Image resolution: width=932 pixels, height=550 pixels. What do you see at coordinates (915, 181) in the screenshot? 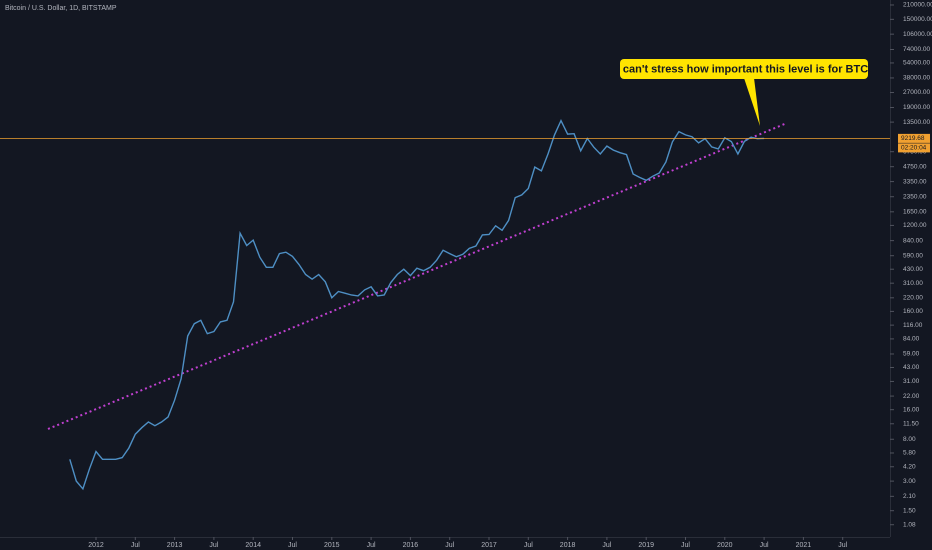
I see `y-tick-label: 3350.00` at bounding box center [915, 181].